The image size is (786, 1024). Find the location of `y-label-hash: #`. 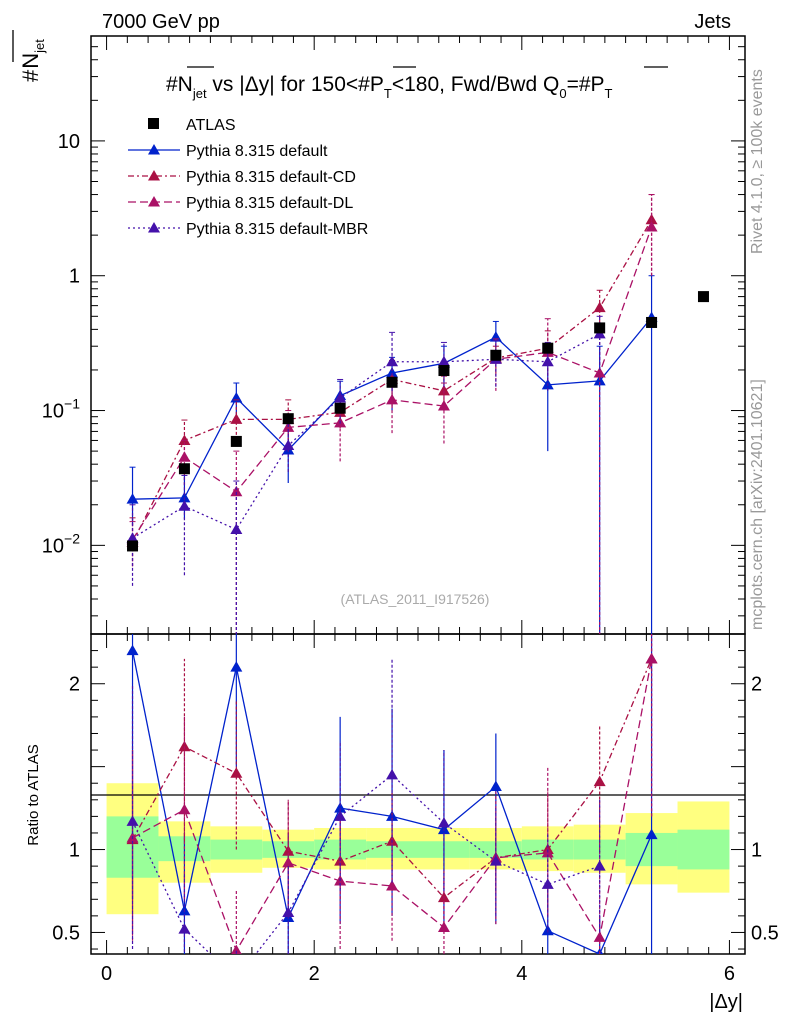

y-label-hash: # is located at coordinates (30, 75).